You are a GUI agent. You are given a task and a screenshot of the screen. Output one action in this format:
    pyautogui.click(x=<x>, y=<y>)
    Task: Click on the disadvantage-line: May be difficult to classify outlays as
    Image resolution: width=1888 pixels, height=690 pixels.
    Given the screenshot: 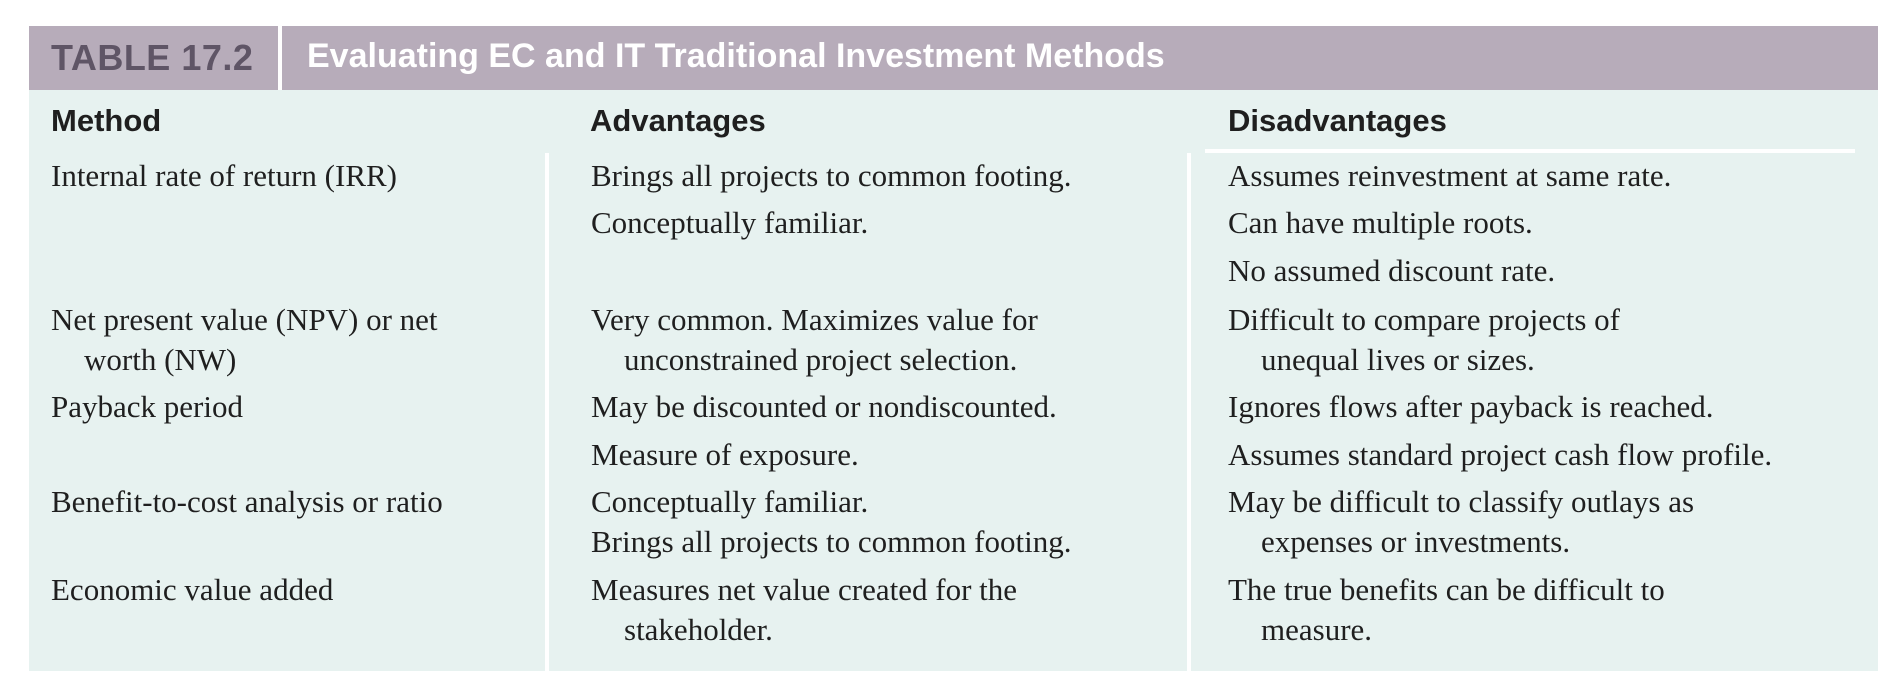 What is the action you would take?
    pyautogui.click(x=1461, y=501)
    